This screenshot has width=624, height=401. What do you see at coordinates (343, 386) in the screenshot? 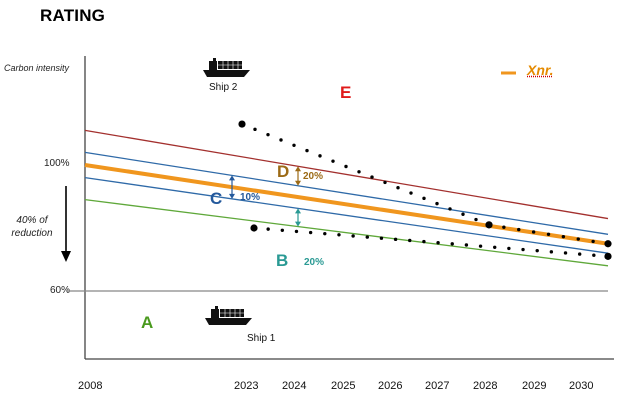
I see `x-tick-2025: 2025` at bounding box center [343, 386].